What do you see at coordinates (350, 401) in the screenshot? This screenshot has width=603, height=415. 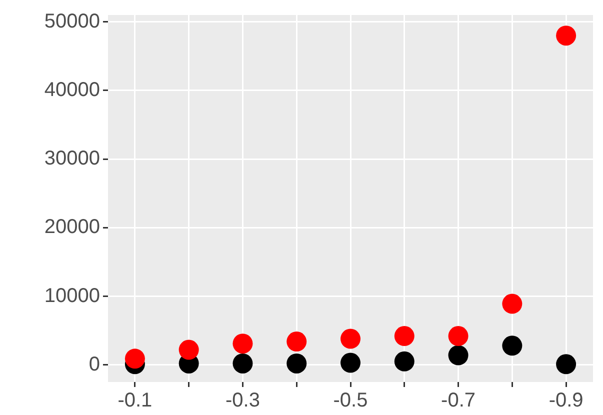 I see `x-tick-label: -0.5` at bounding box center [350, 401].